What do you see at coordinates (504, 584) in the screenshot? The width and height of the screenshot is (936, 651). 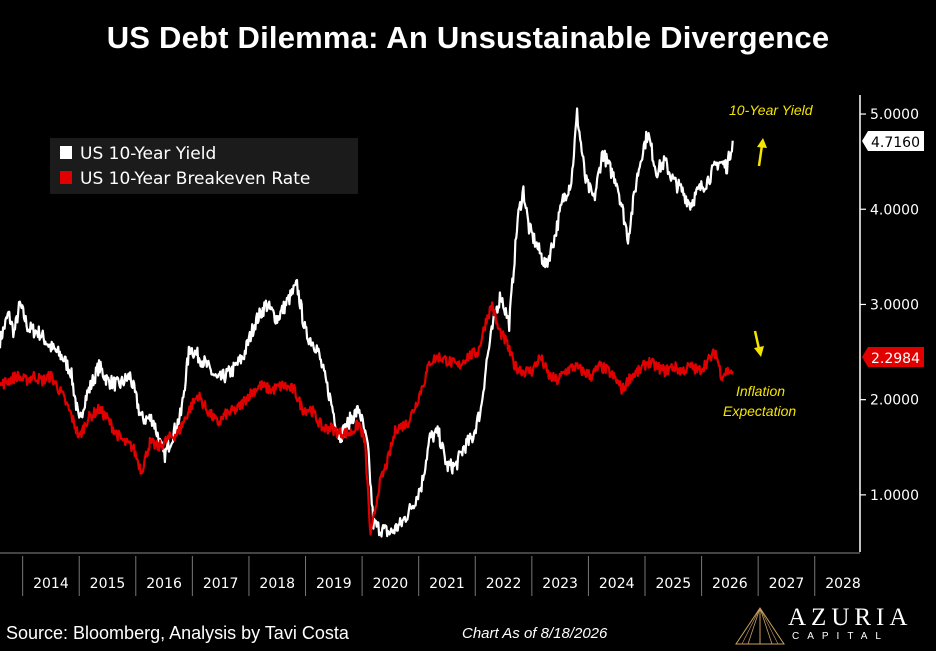 I see `x-tick-label: 2022` at bounding box center [504, 584].